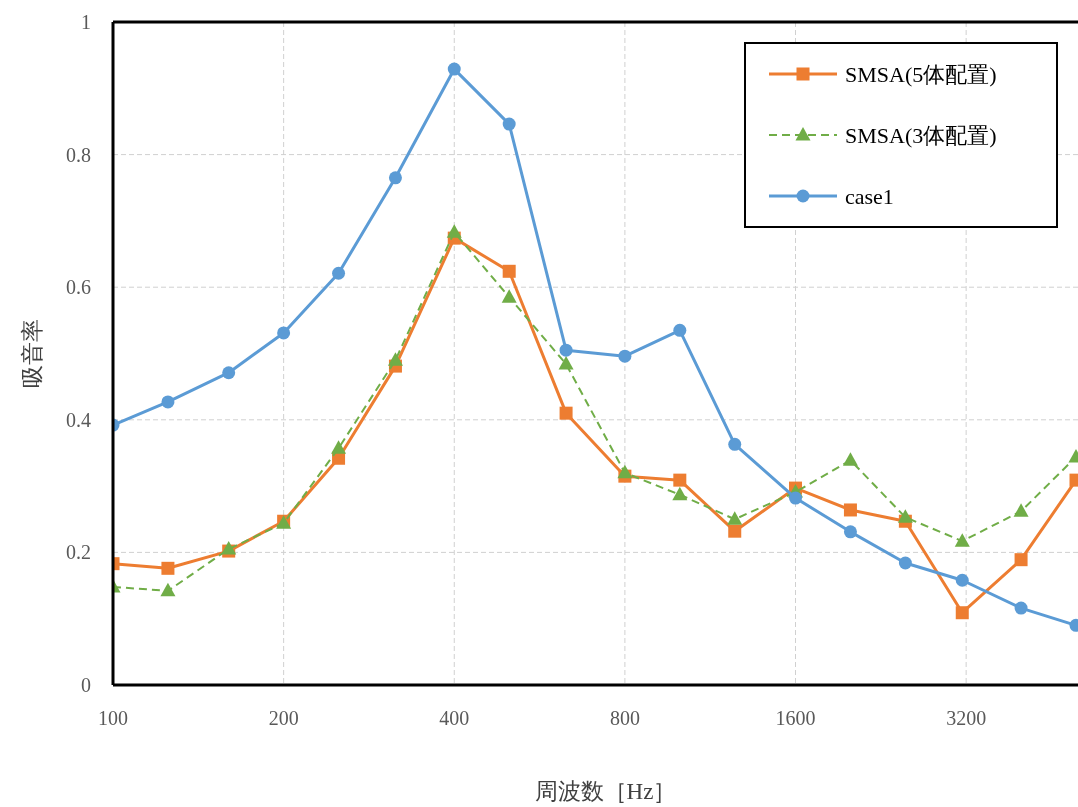 This screenshot has width=1078, height=807. I want to click on x-tick-label: 200, so click(283, 718).